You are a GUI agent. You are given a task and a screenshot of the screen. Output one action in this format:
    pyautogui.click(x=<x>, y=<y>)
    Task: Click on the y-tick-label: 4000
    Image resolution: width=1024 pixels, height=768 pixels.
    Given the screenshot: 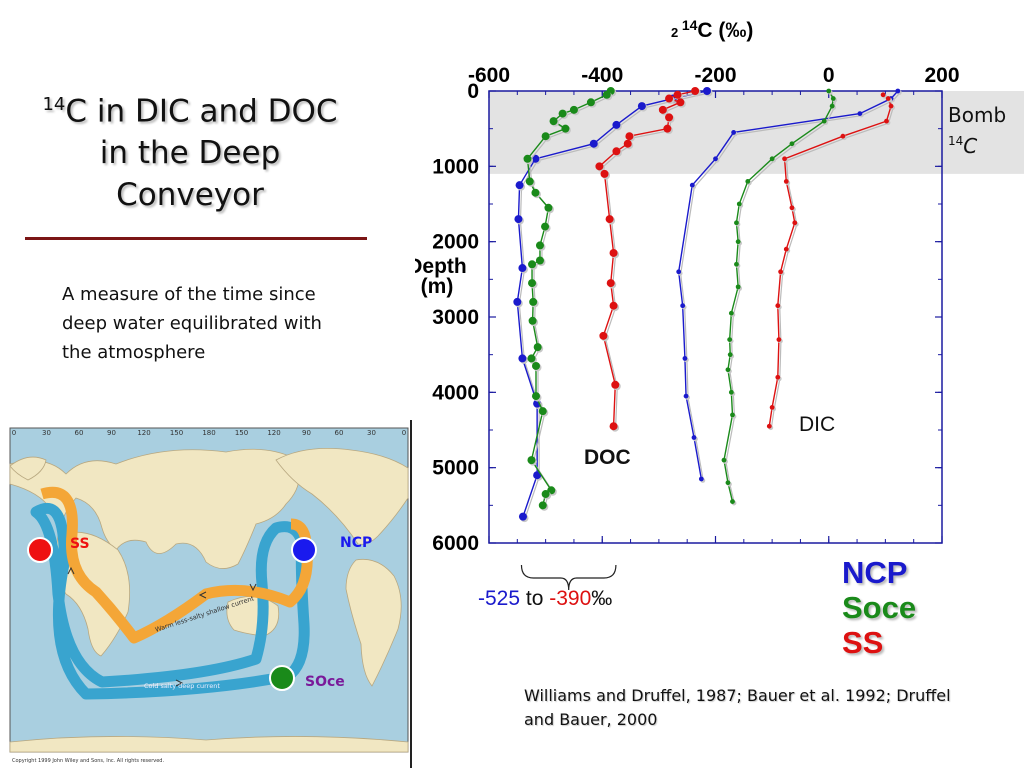 What is the action you would take?
    pyautogui.click(x=455, y=392)
    